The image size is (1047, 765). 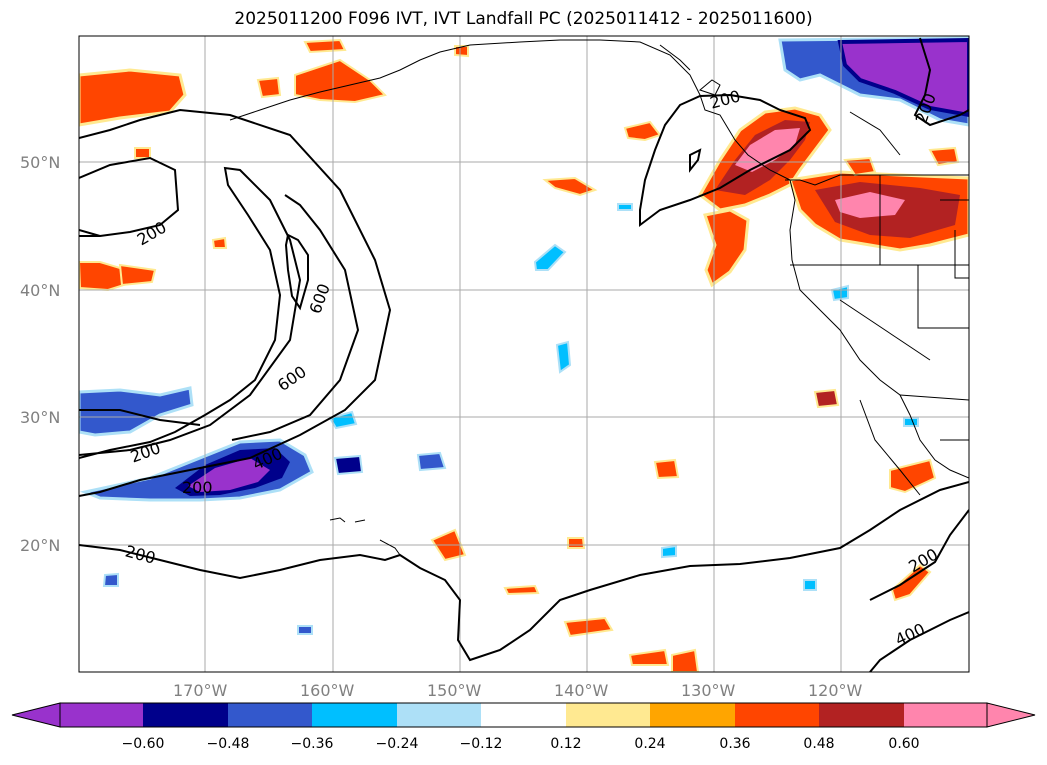 What do you see at coordinates (454, 690) in the screenshot?
I see `lon-label: 150°W` at bounding box center [454, 690].